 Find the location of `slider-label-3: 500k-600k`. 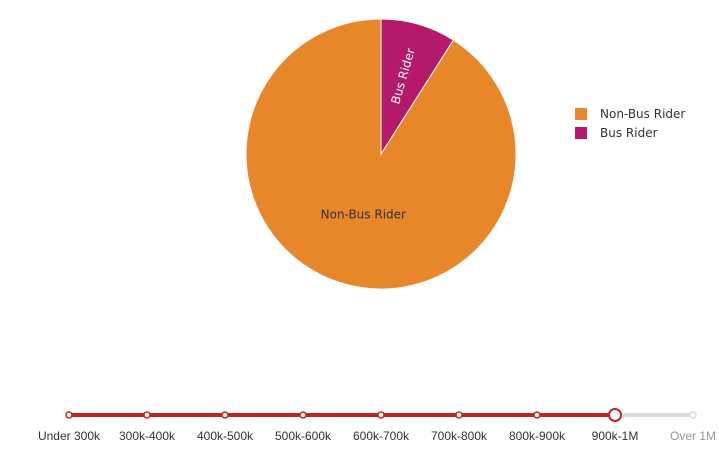

slider-label-3: 500k-600k is located at coordinates (303, 436).